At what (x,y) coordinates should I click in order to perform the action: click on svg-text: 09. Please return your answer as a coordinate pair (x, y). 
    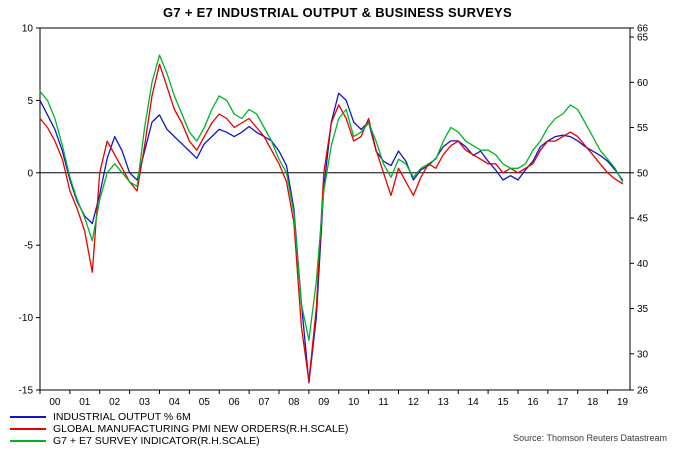
    Looking at the image, I should click on (324, 402).